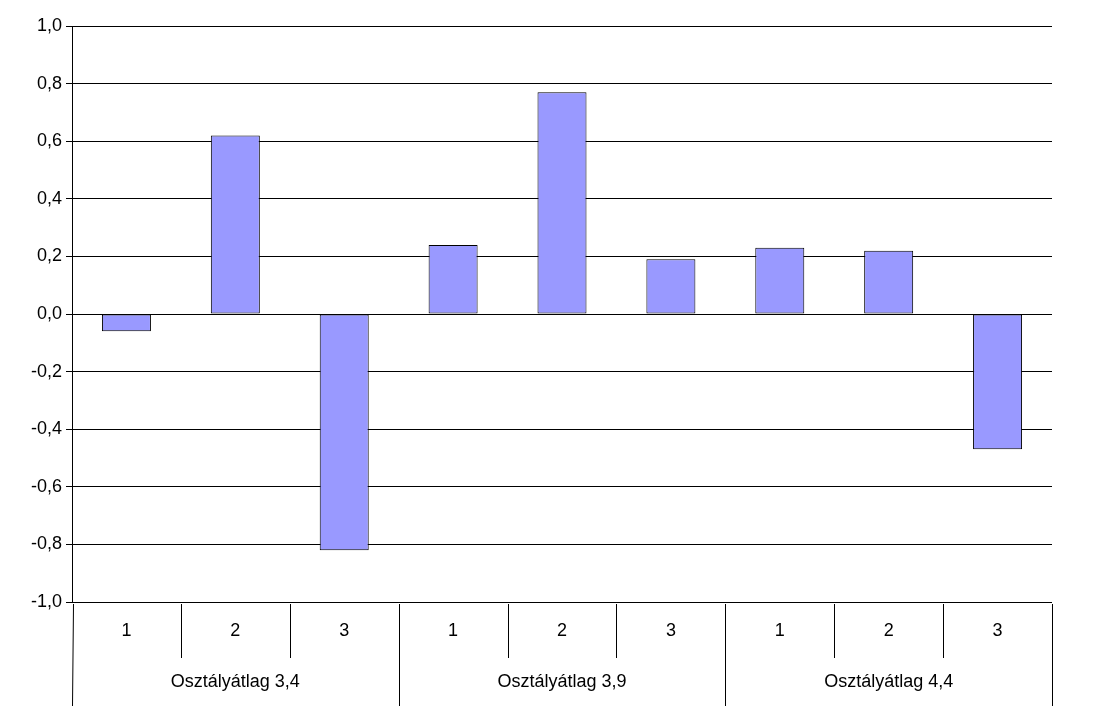 The height and width of the screenshot is (706, 1097). Describe the element at coordinates (49, 82) in the screenshot. I see `y-tick-label: 0,8` at that location.